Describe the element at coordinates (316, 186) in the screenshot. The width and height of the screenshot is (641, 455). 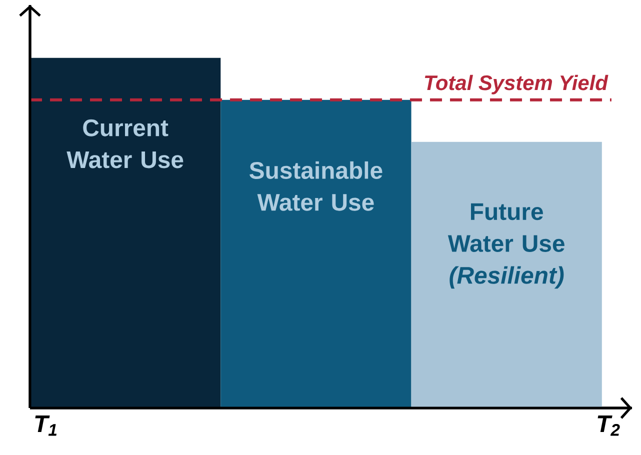
I see `x-tick-label: Sustainable Water Use` at that location.